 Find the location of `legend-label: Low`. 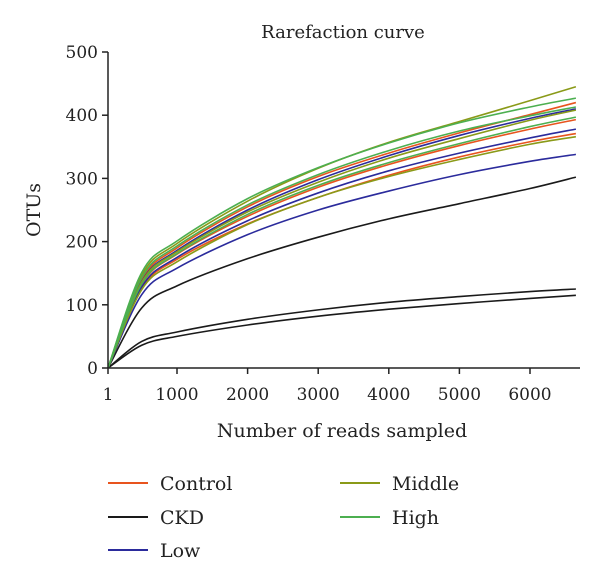

legend-label: Low is located at coordinates (180, 551).